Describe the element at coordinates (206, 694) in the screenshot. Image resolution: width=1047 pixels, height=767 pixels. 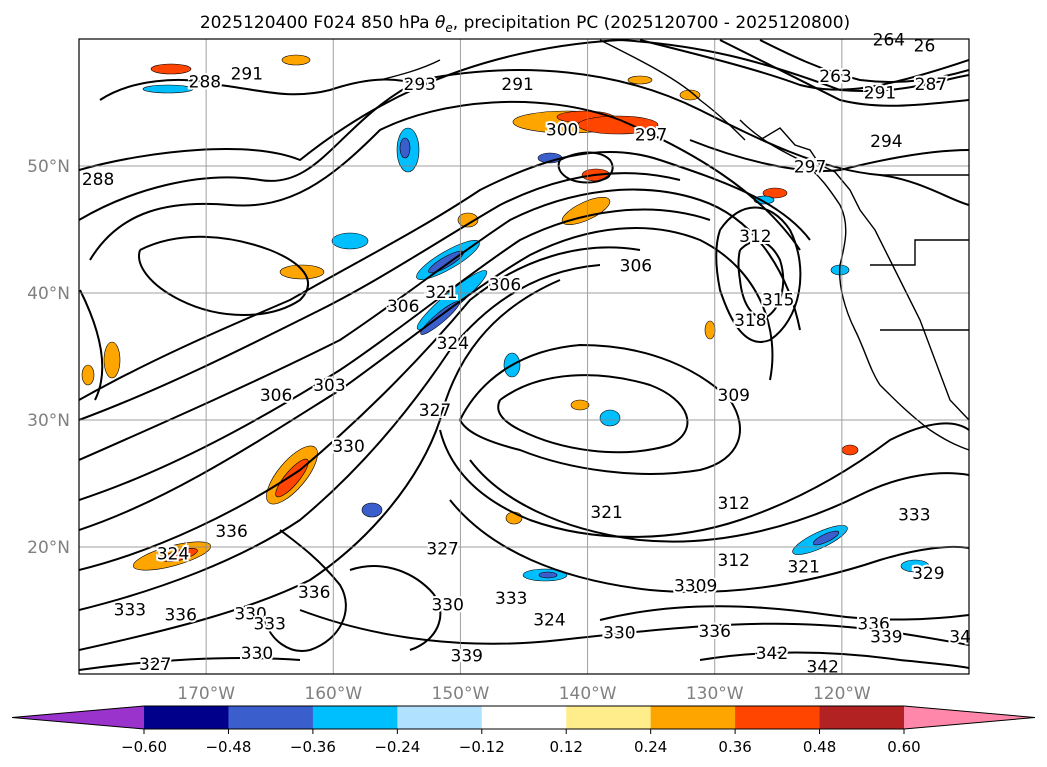
I see `x-tick-label: 170°W` at that location.